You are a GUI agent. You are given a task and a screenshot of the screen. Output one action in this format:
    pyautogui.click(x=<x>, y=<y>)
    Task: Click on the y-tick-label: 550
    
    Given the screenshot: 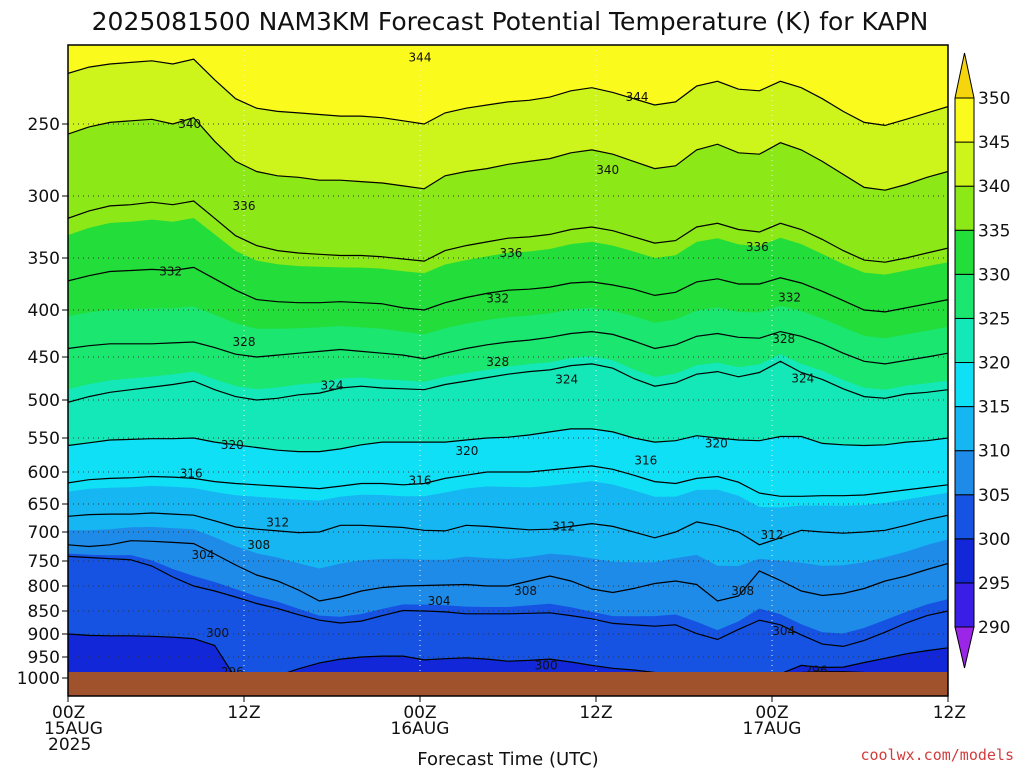 What is the action you would take?
    pyautogui.click(x=44, y=439)
    